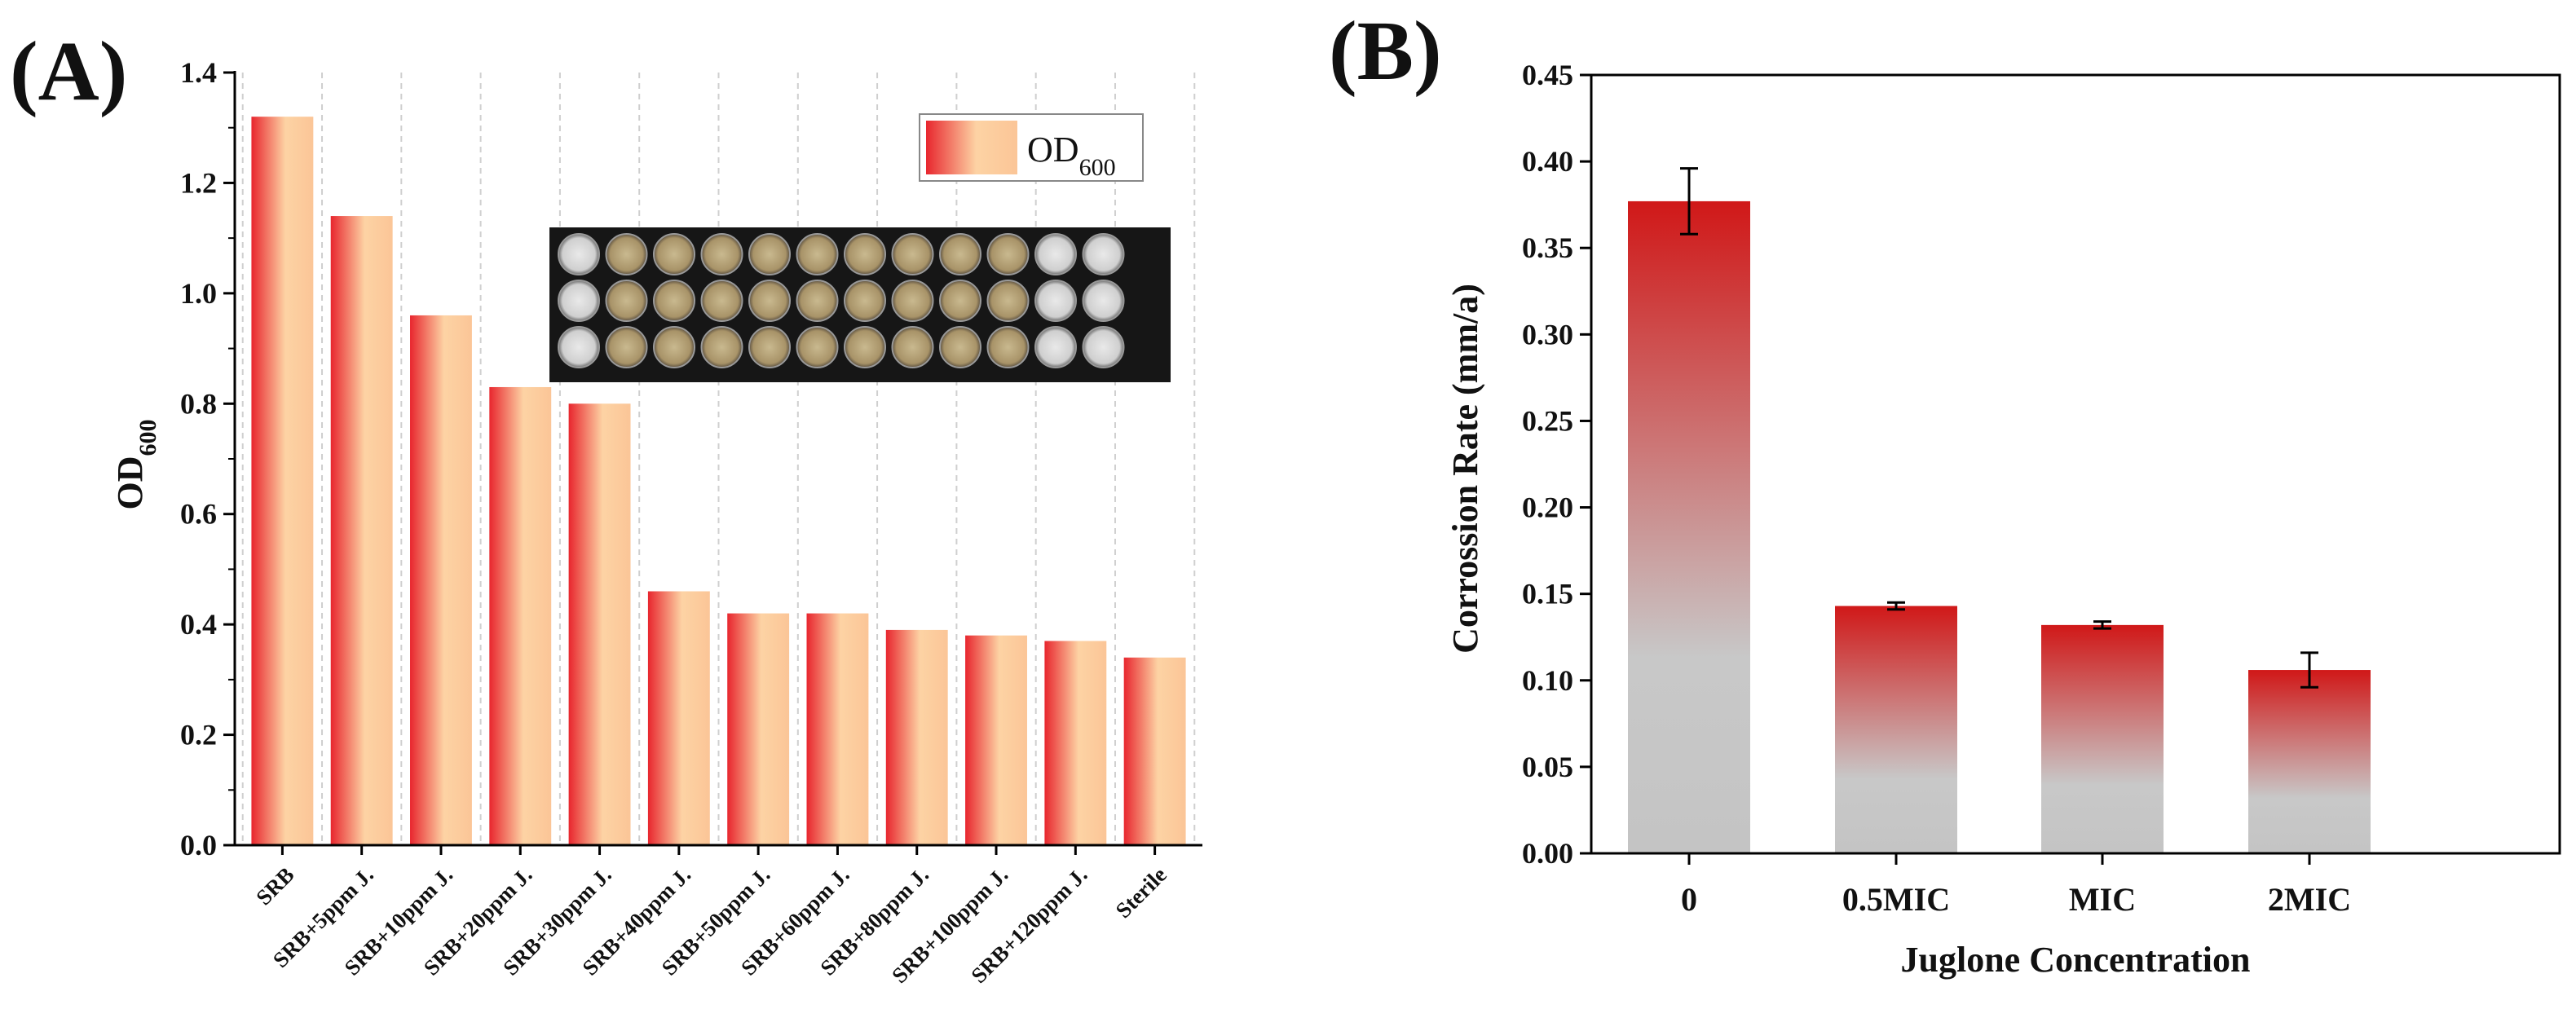  I want to click on y-tick-label: 0.05, so click(1547, 767).